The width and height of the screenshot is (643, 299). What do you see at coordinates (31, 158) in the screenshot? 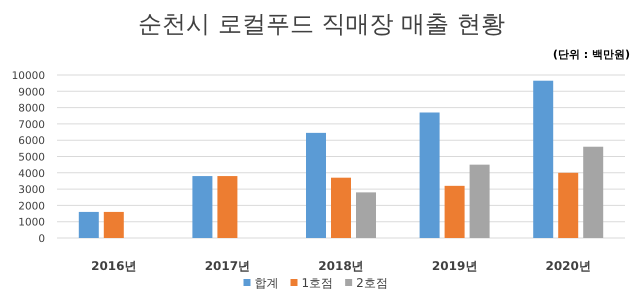
I see `y-tick-label: 5000` at bounding box center [31, 158].